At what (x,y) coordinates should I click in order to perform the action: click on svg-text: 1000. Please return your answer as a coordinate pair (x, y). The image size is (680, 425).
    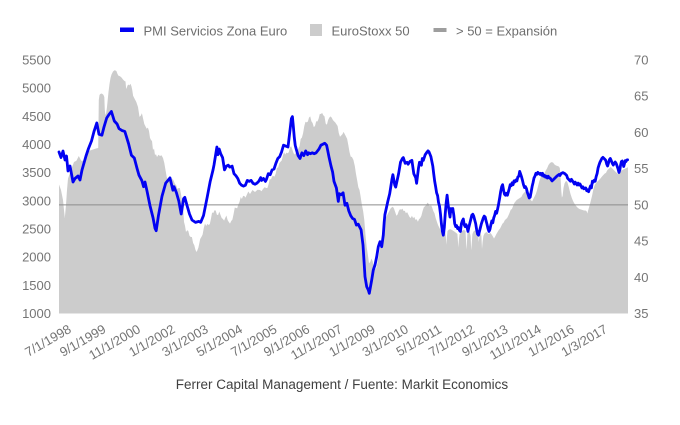
    Looking at the image, I should click on (36, 313).